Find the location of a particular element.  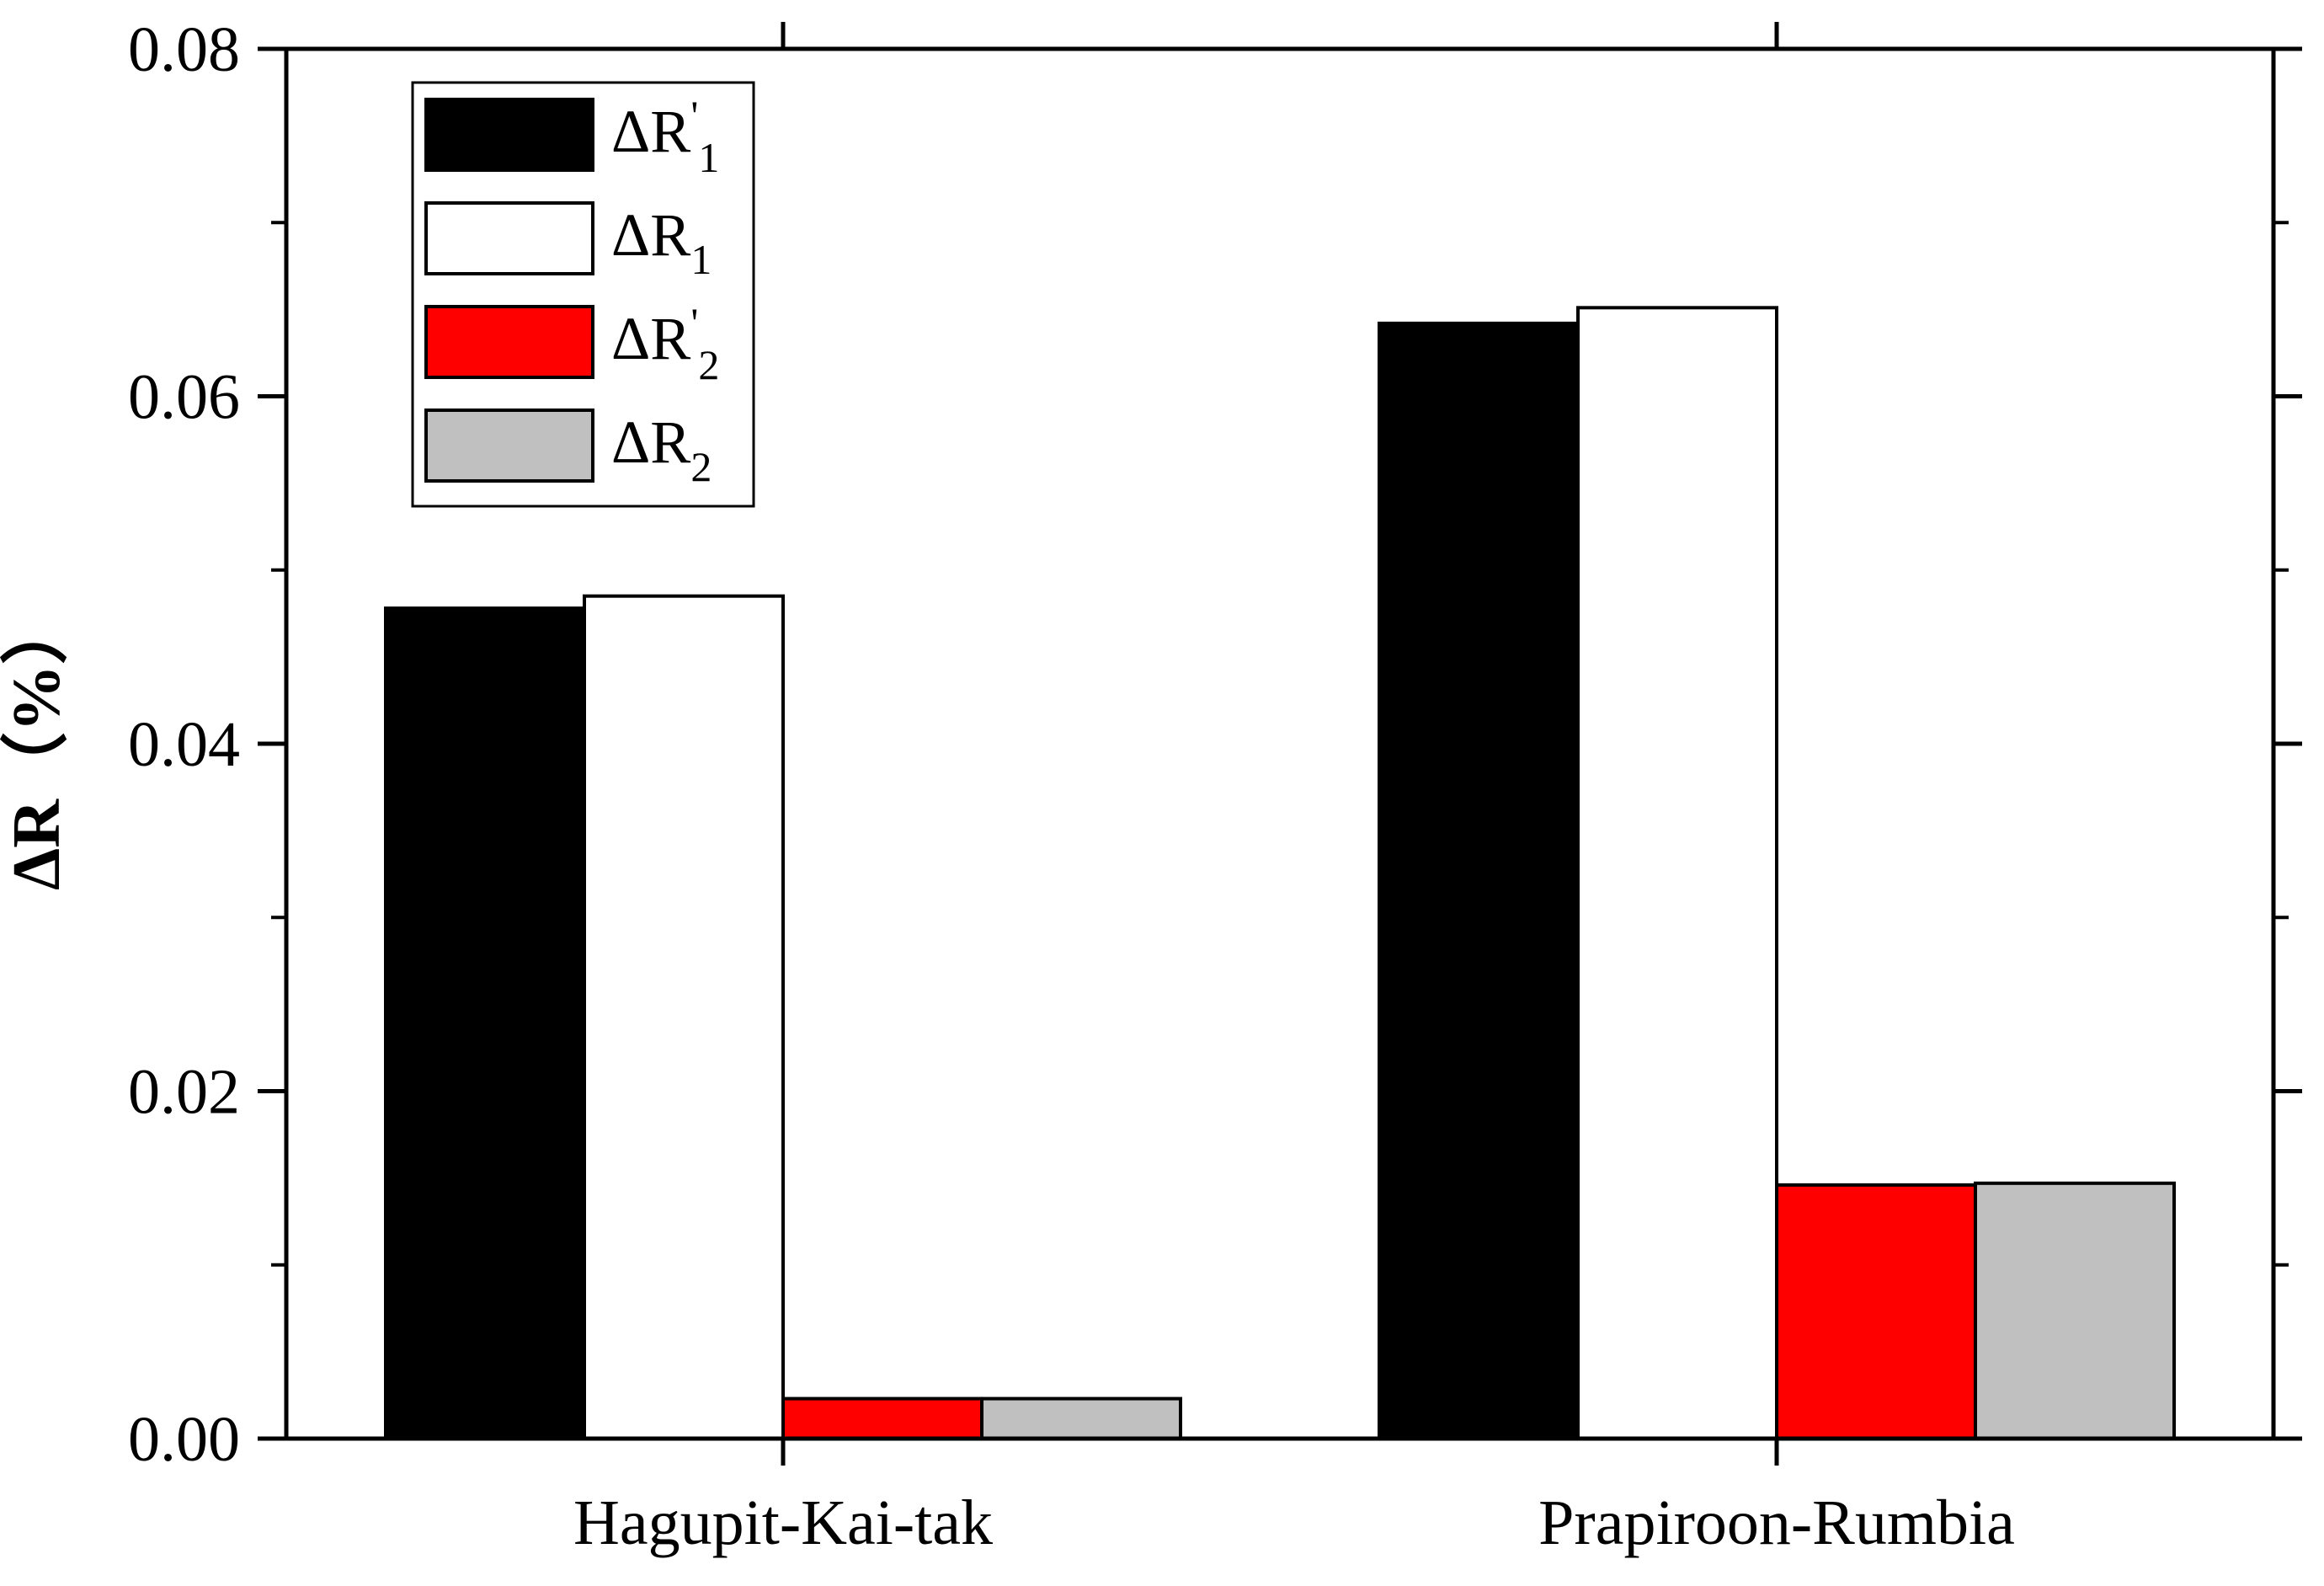

legend-label-1: ΔR'1 is located at coordinates (665, 136).